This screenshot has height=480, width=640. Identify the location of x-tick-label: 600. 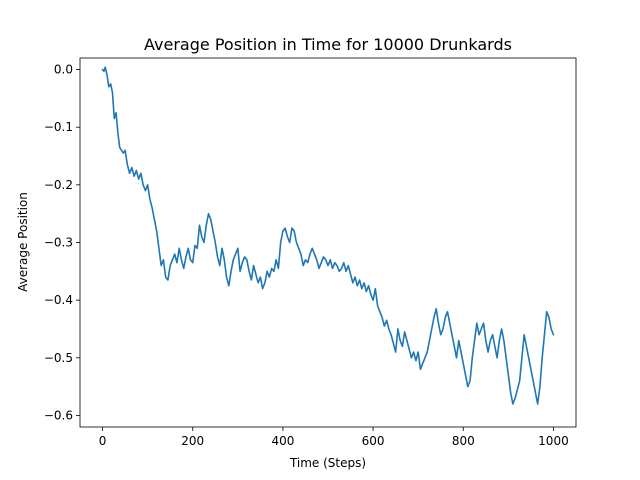
(373, 441).